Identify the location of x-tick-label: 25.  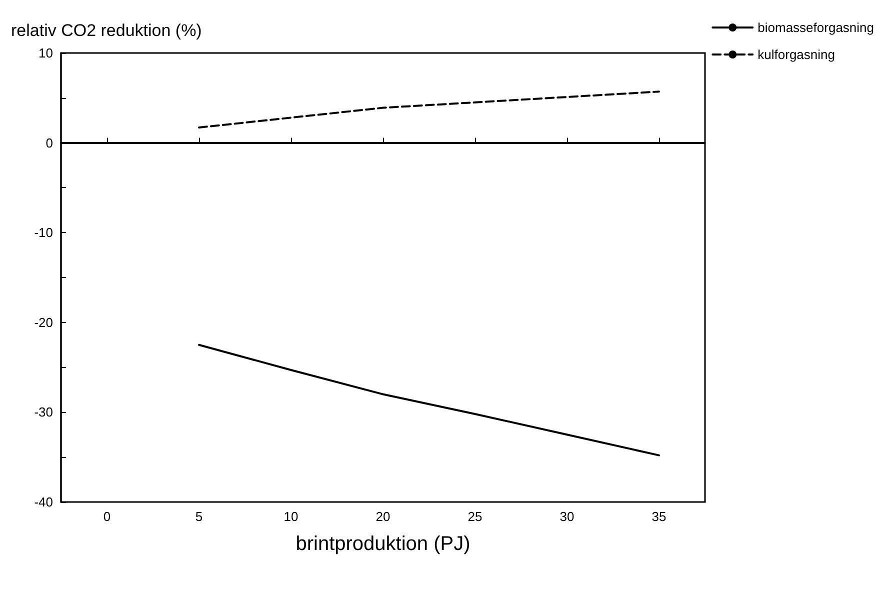
(475, 516).